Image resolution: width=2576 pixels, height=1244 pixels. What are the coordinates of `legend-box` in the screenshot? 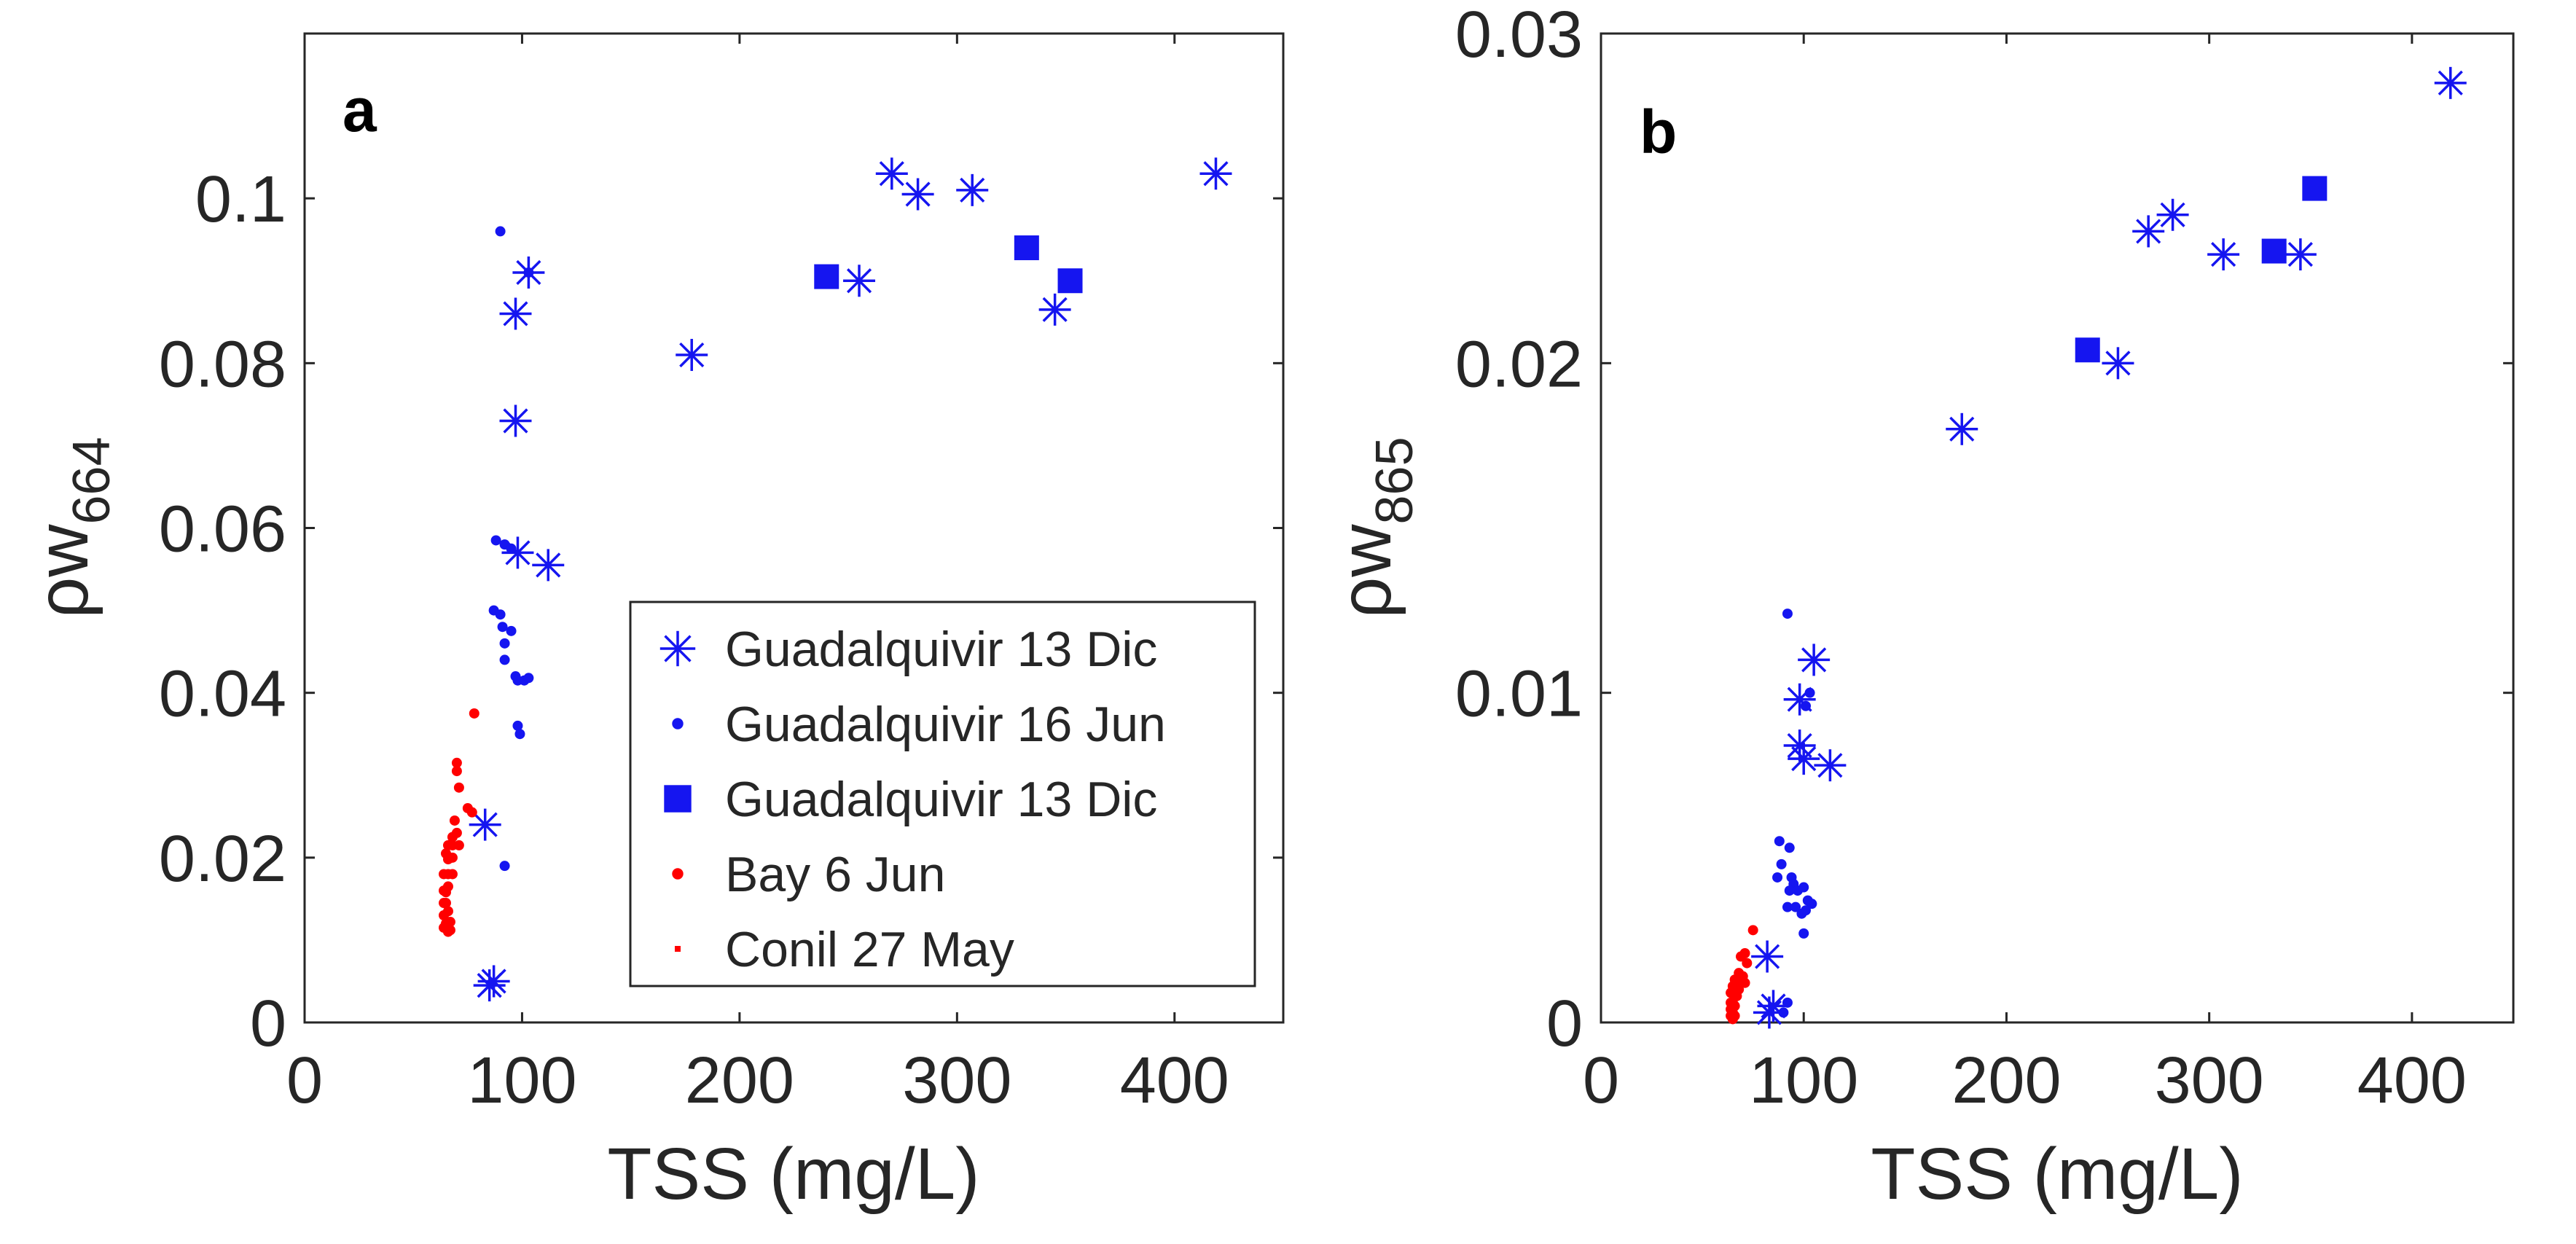 It's located at (942, 794).